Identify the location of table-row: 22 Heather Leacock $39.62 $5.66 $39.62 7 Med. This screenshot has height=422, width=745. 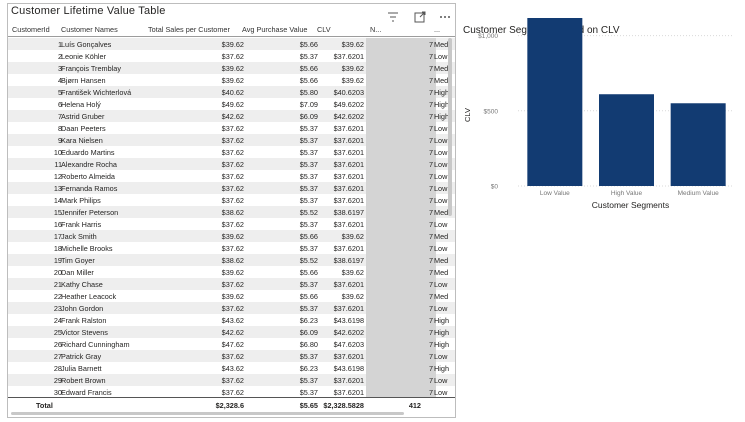
(231, 296).